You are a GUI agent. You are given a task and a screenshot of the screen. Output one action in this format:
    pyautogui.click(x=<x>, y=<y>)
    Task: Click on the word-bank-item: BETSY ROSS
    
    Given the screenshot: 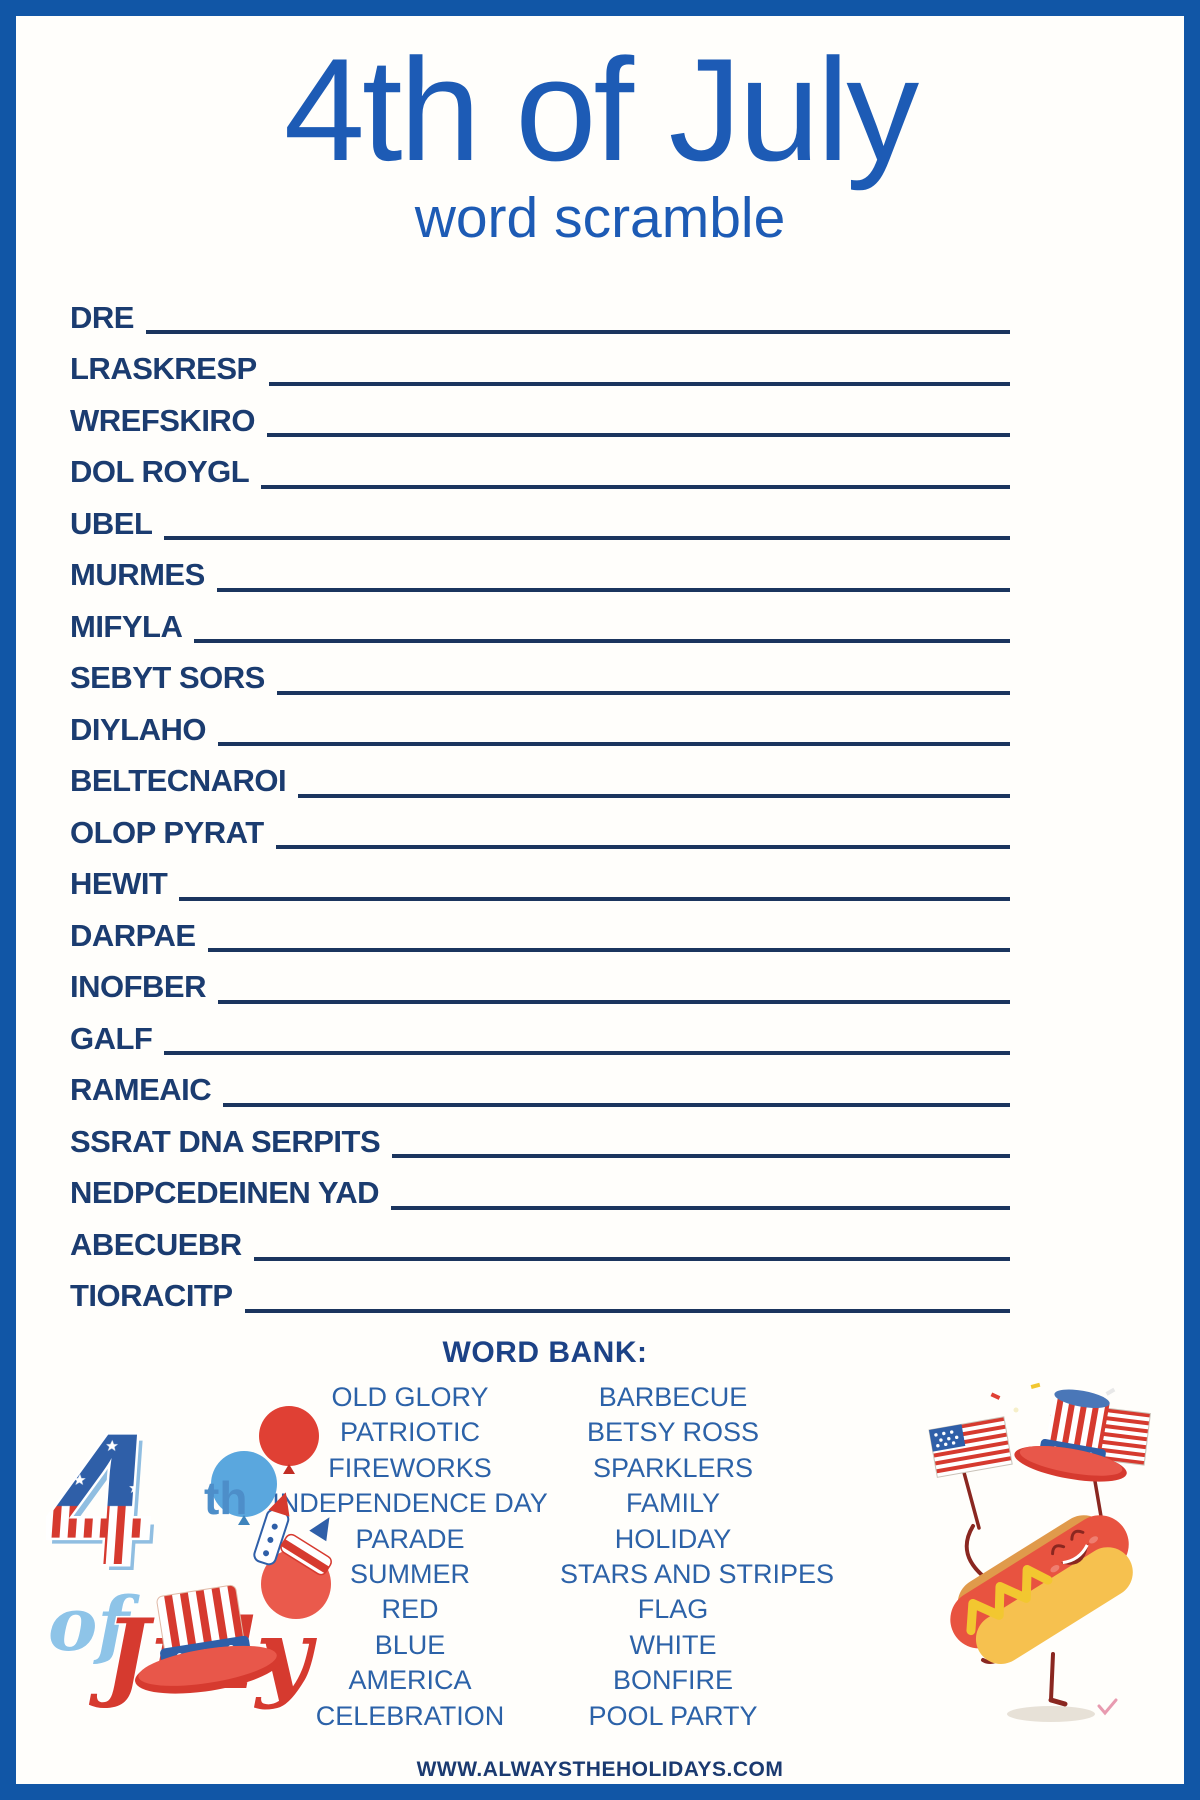 What is the action you would take?
    pyautogui.click(x=673, y=1432)
    